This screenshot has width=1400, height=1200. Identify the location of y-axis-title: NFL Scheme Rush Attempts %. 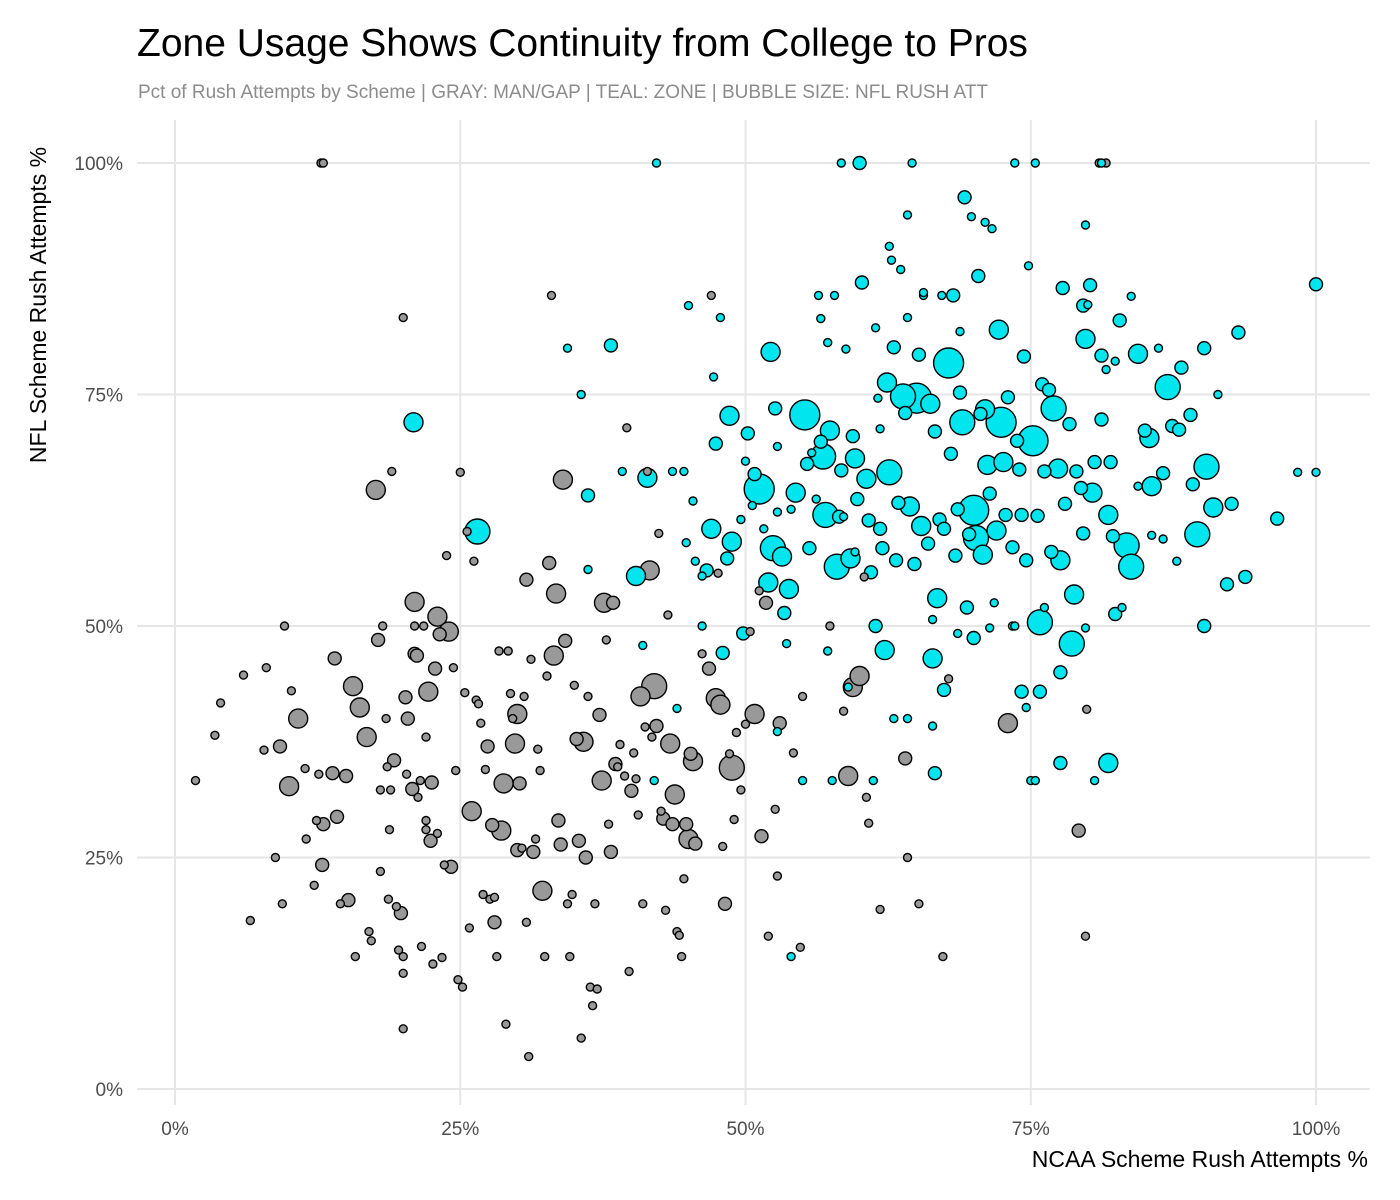
(38, 305).